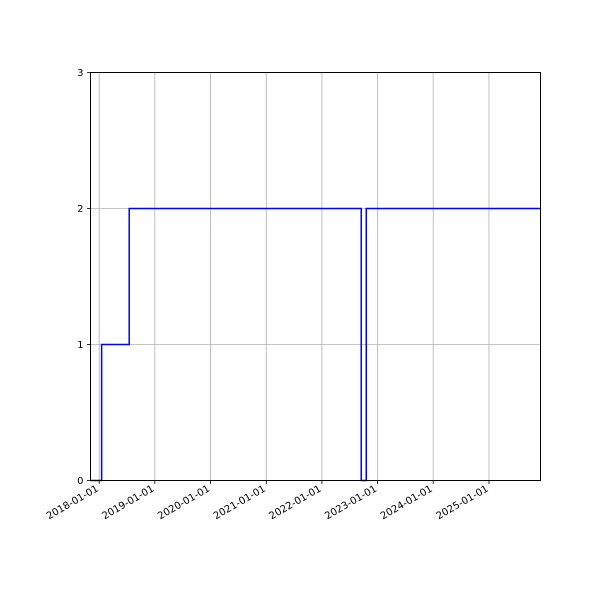 The width and height of the screenshot is (600, 604). Describe the element at coordinates (80, 73) in the screenshot. I see `y-tick-label: 3` at that location.